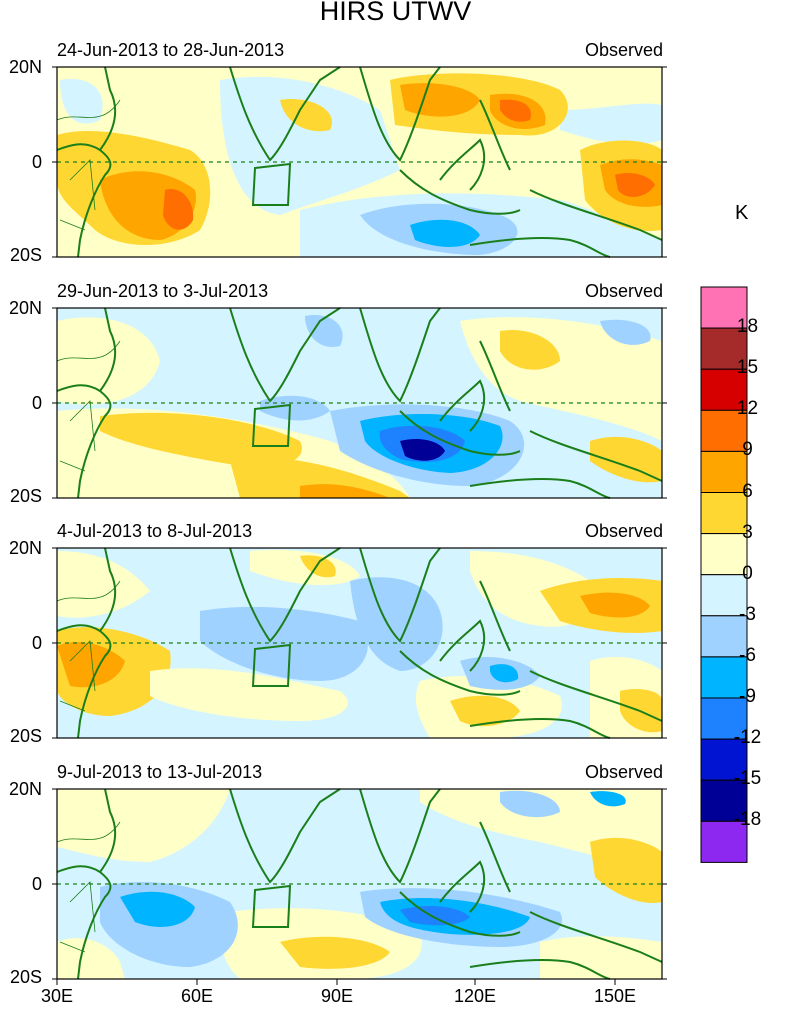 The width and height of the screenshot is (791, 1013). What do you see at coordinates (747, 491) in the screenshot?
I see `colorbar-tick-label: 6` at bounding box center [747, 491].